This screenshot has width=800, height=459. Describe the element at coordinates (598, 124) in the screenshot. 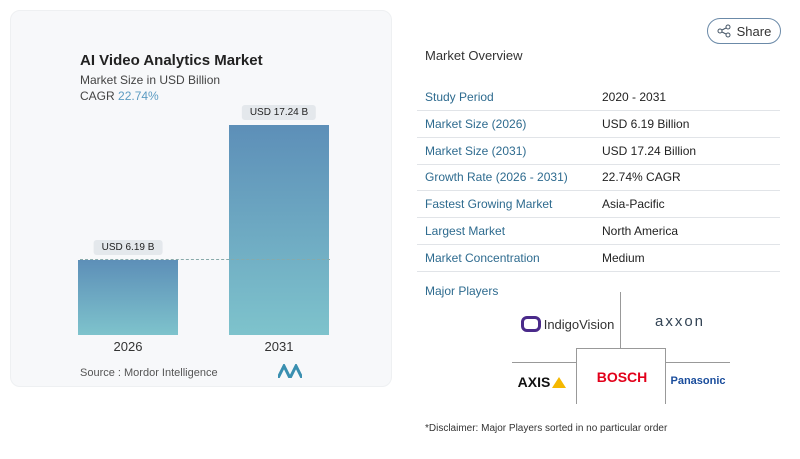

I see `overview-row: Market Size (2026) USD 6.19 Billion` at that location.